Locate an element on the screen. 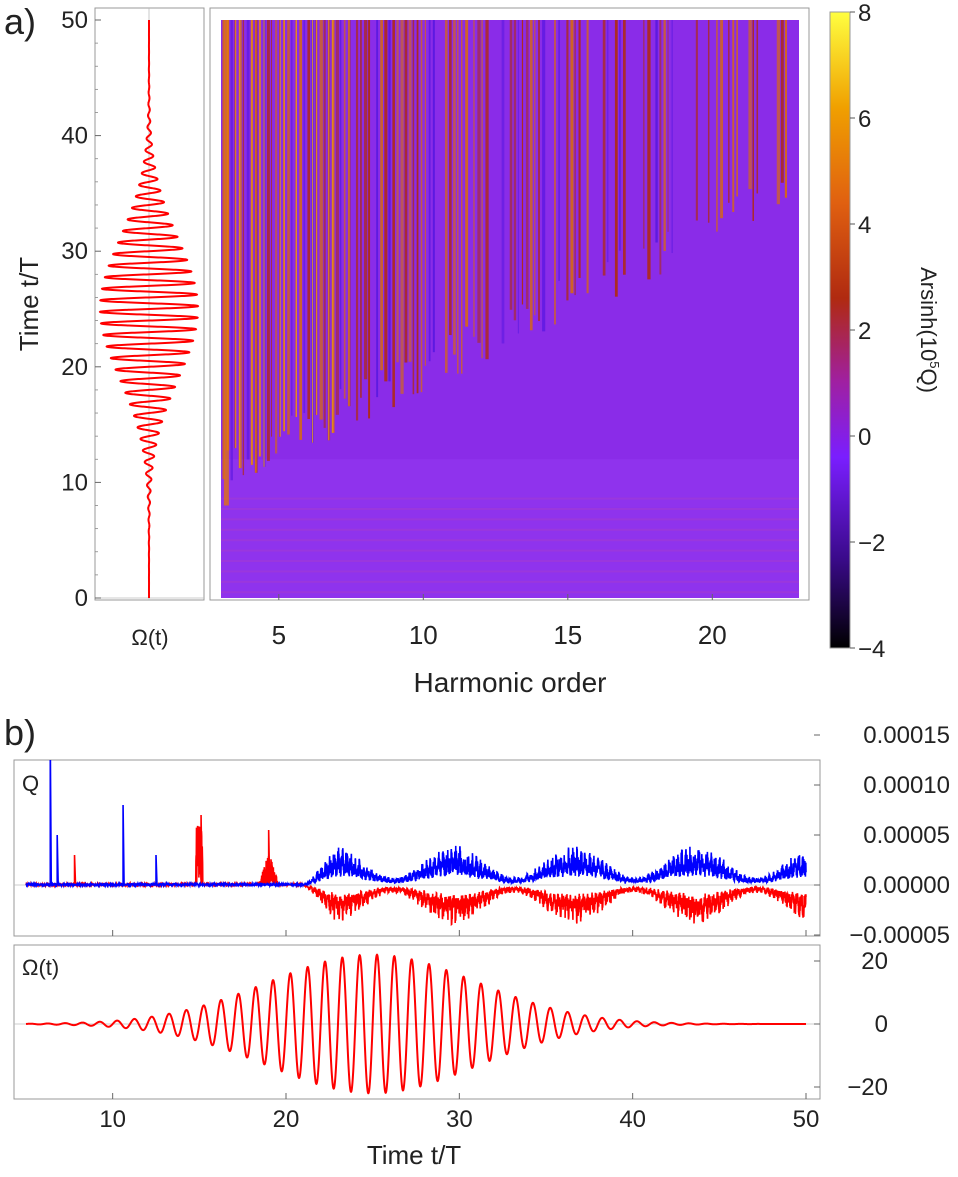 The height and width of the screenshot is (1177, 958). q-ytick-label: 0.00005 is located at coordinates (906, 835).